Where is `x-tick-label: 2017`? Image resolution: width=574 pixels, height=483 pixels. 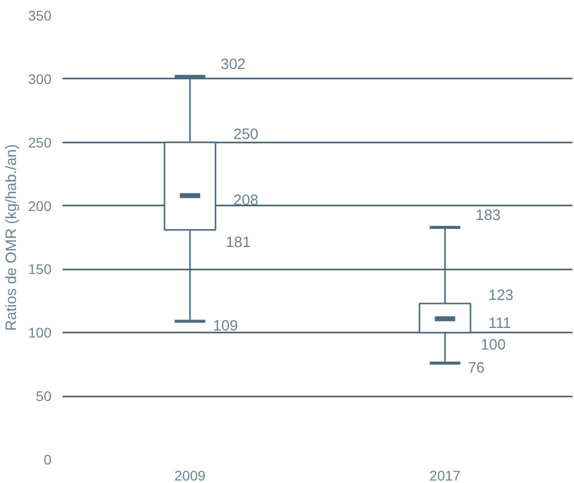 x-tick-label: 2017 is located at coordinates (445, 475).